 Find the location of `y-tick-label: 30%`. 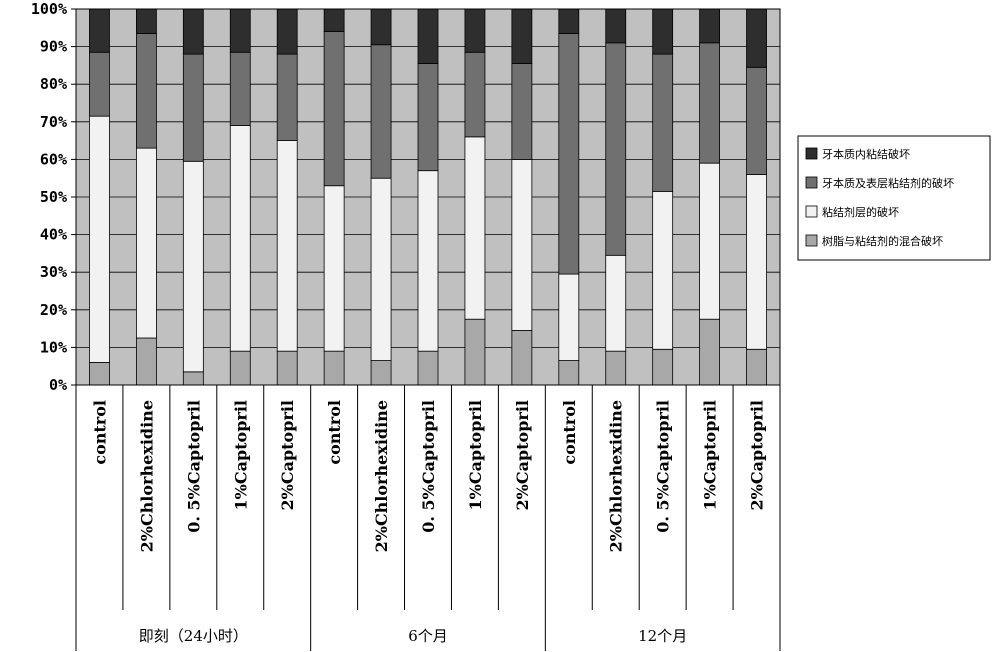

y-tick-label: 30% is located at coordinates (53, 272).